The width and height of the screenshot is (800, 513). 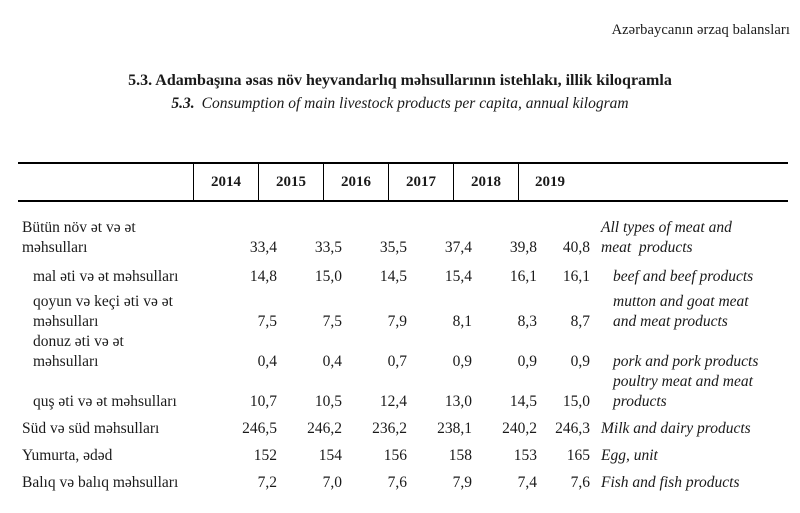 I want to click on header-stub-cell, so click(x=105, y=182).